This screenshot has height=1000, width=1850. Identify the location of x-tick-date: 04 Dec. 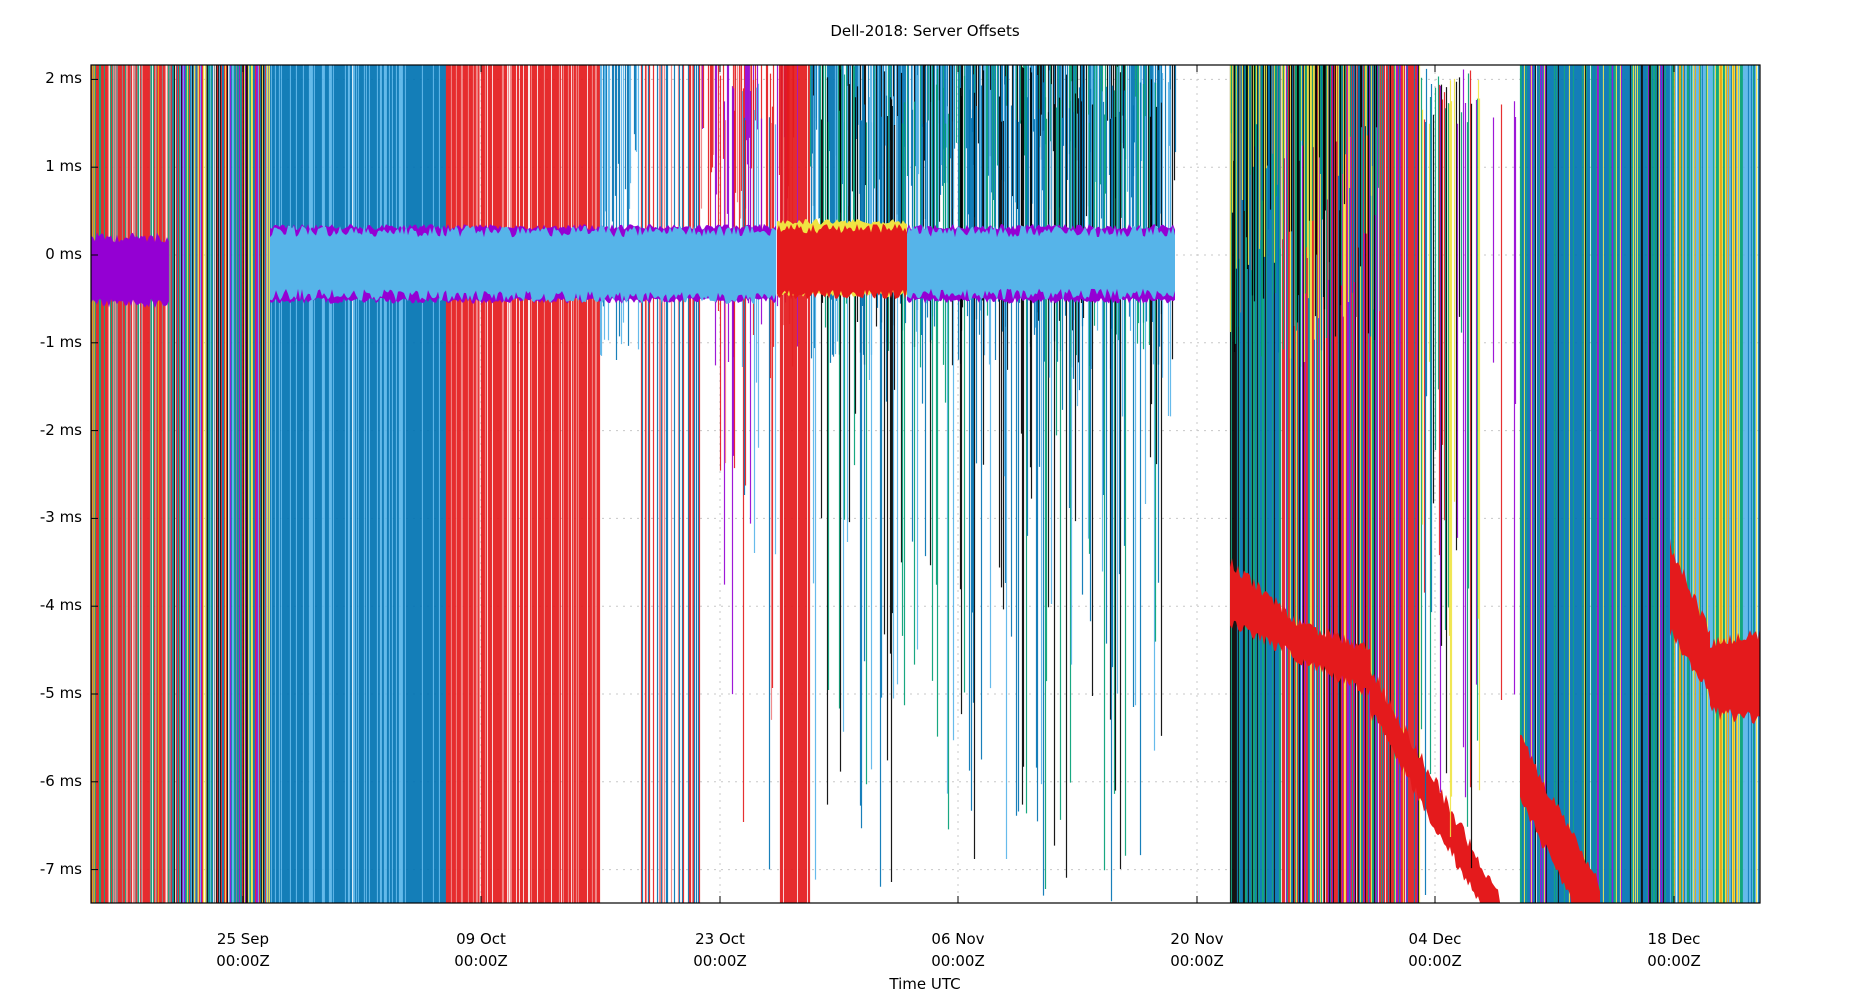
(1435, 939).